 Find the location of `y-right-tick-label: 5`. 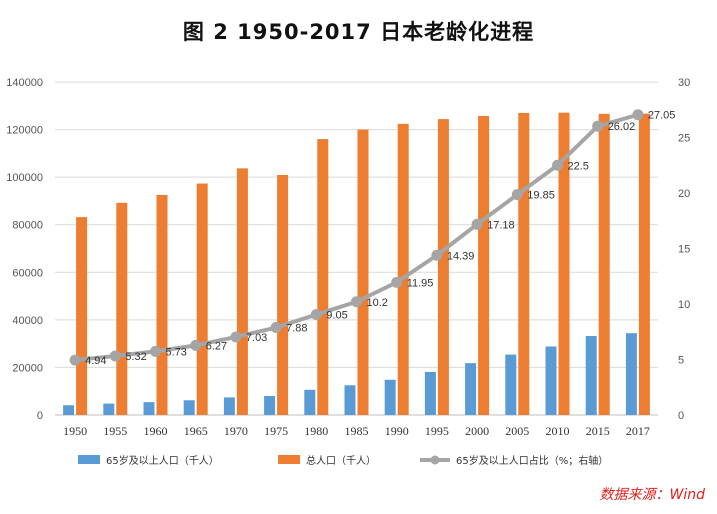

y-right-tick-label: 5 is located at coordinates (681, 361).